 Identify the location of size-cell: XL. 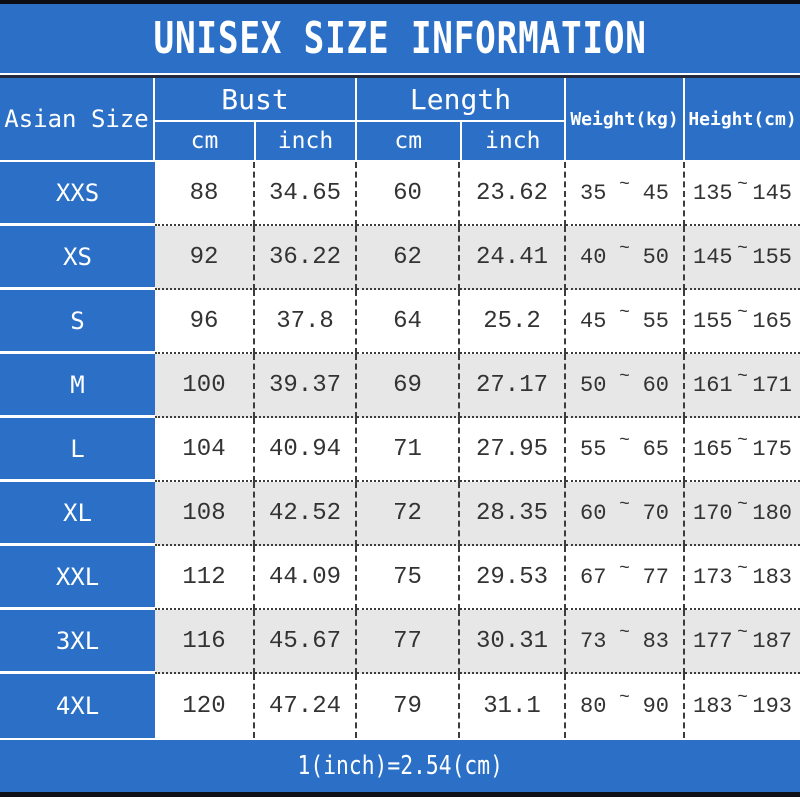
(77, 514).